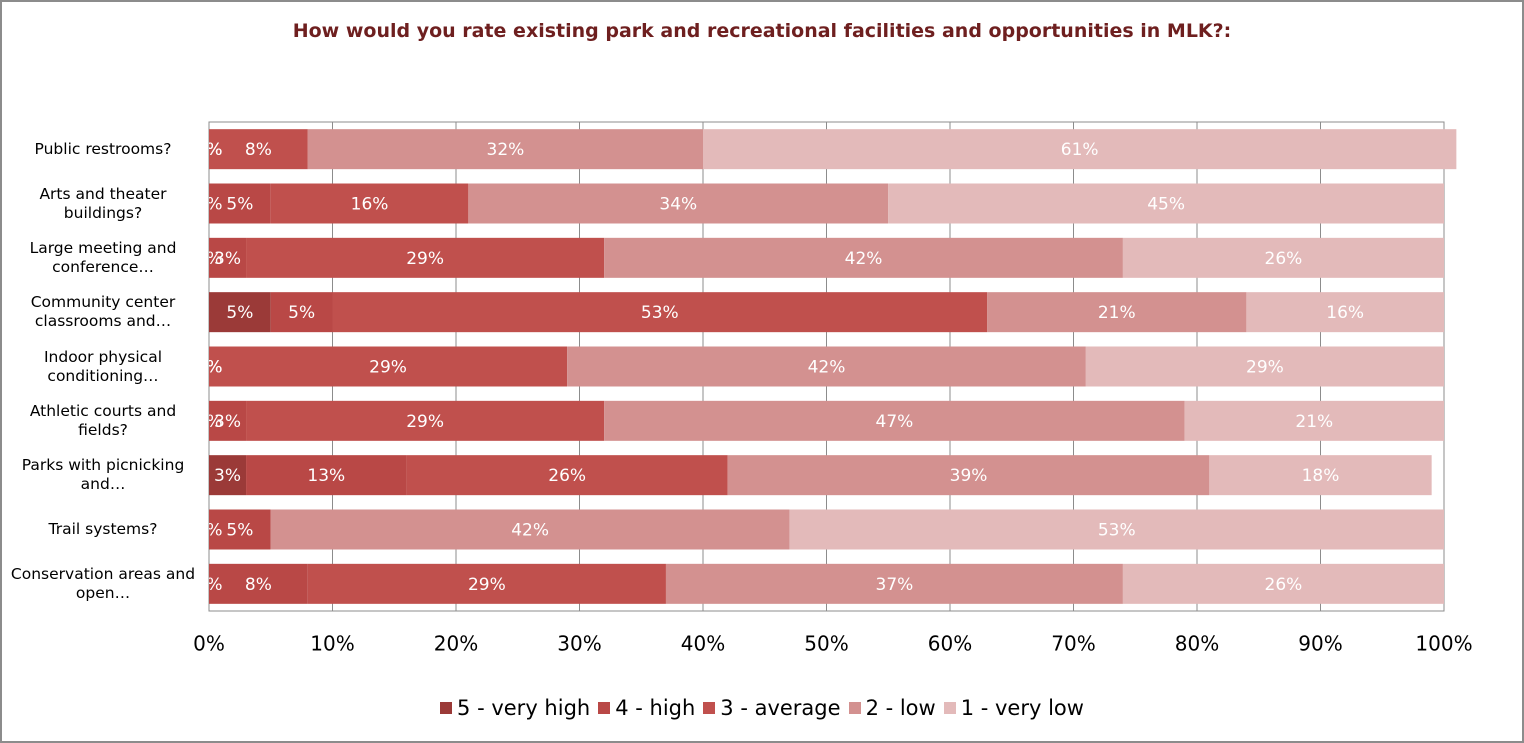  What do you see at coordinates (703, 644) in the screenshot?
I see `x-tick-label: 40%` at bounding box center [703, 644].